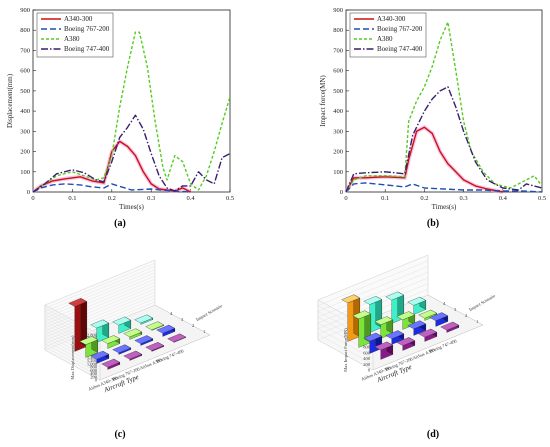 Image resolution: width=550 pixels, height=447 pixels. Describe the element at coordinates (94, 376) in the screenshot. I see `z-tick-label: 200` at that location.